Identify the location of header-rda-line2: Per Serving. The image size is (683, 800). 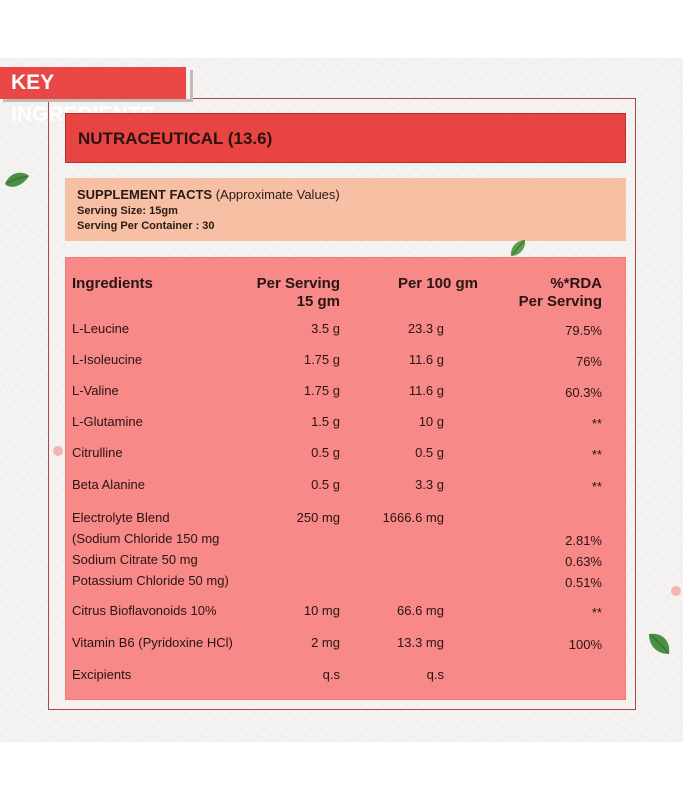
(560, 301).